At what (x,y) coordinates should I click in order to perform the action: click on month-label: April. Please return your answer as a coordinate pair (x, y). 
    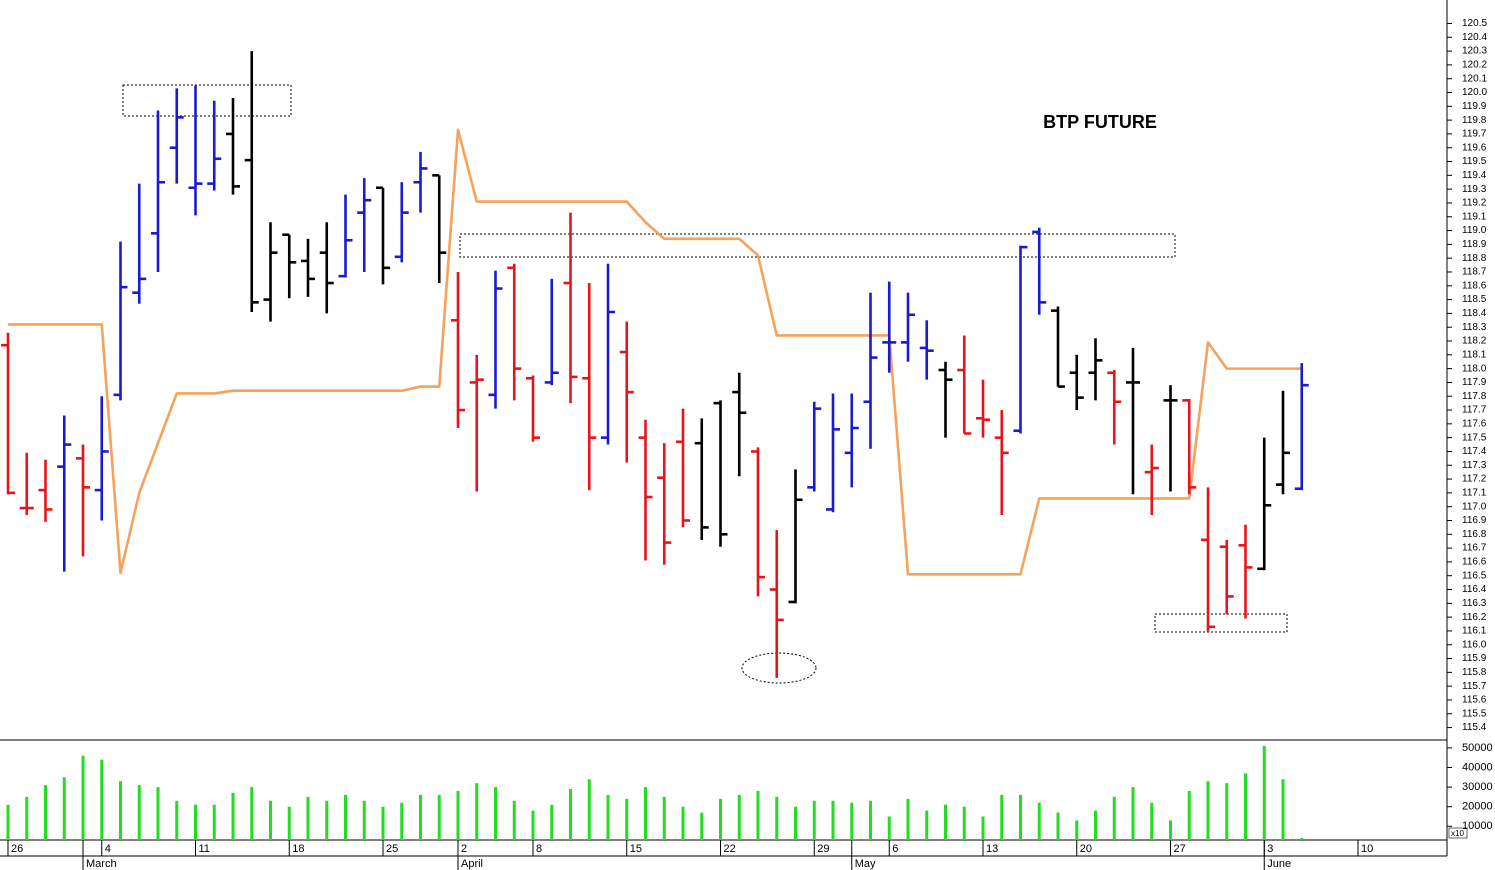
    Looking at the image, I should click on (472, 864).